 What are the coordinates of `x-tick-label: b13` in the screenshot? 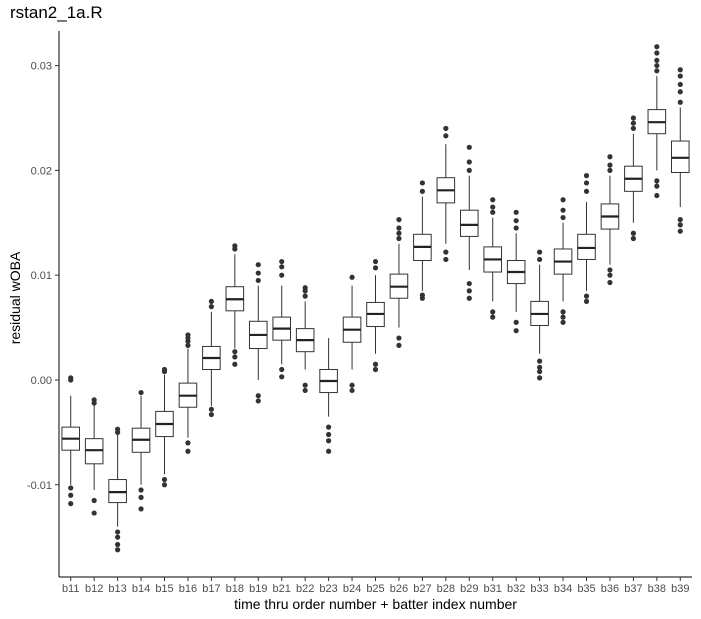 It's located at (117, 589).